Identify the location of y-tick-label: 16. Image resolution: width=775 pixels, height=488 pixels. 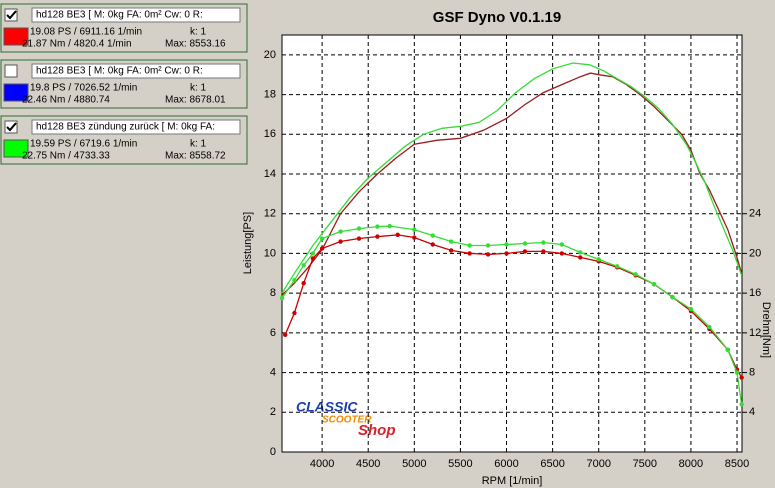
(270, 134).